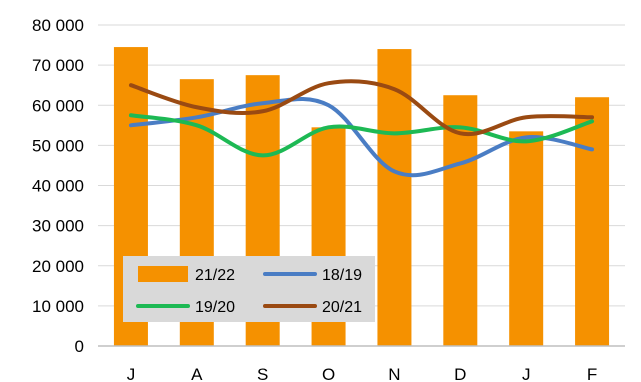  What do you see at coordinates (79, 346) in the screenshot?
I see `y-tick-label: 0` at bounding box center [79, 346].